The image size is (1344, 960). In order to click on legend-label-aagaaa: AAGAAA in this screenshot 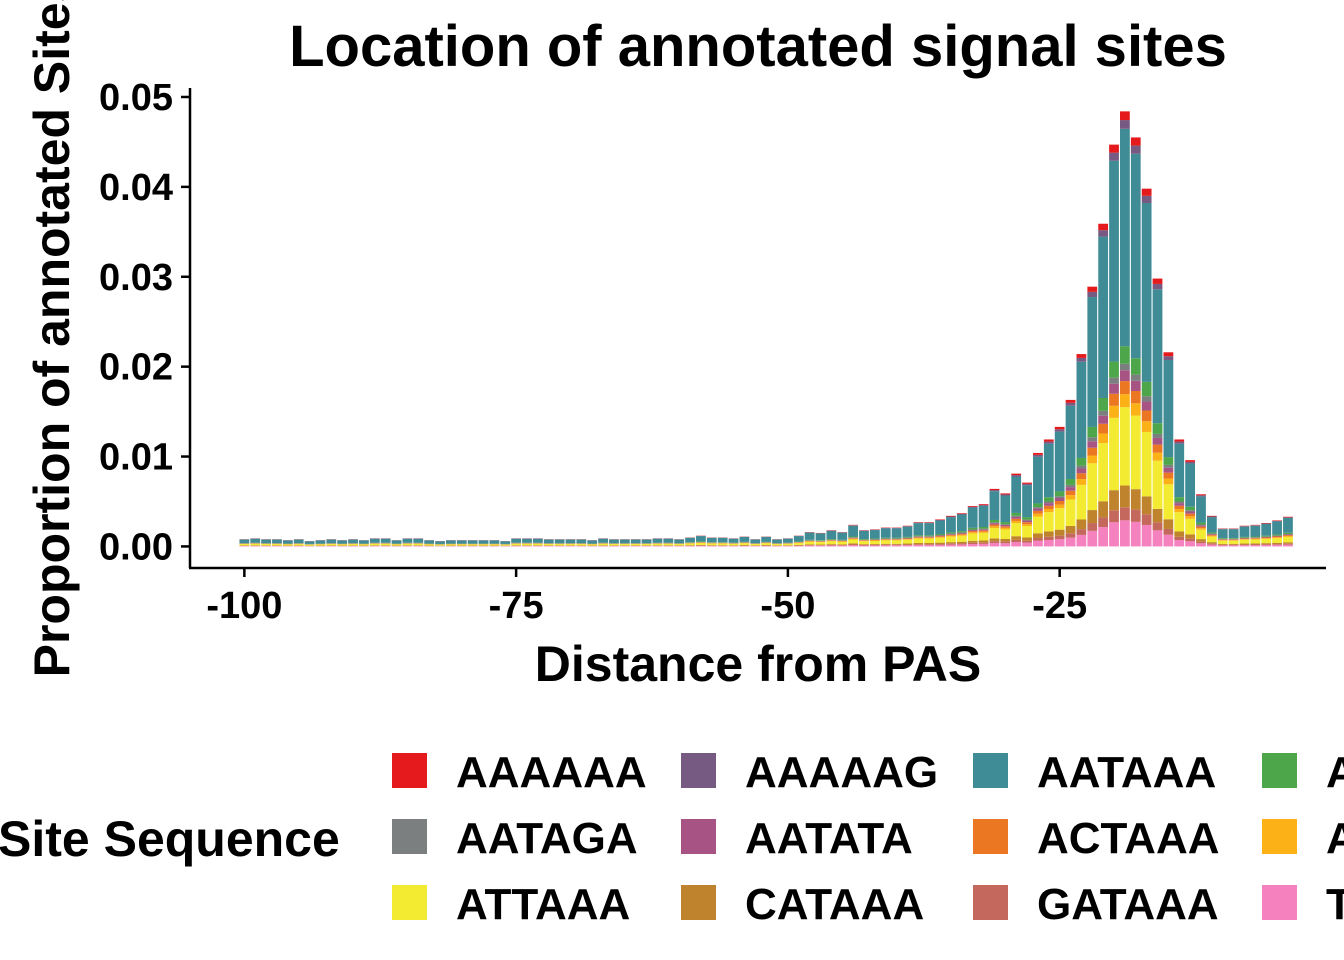, I will do `click(1335, 838)`.